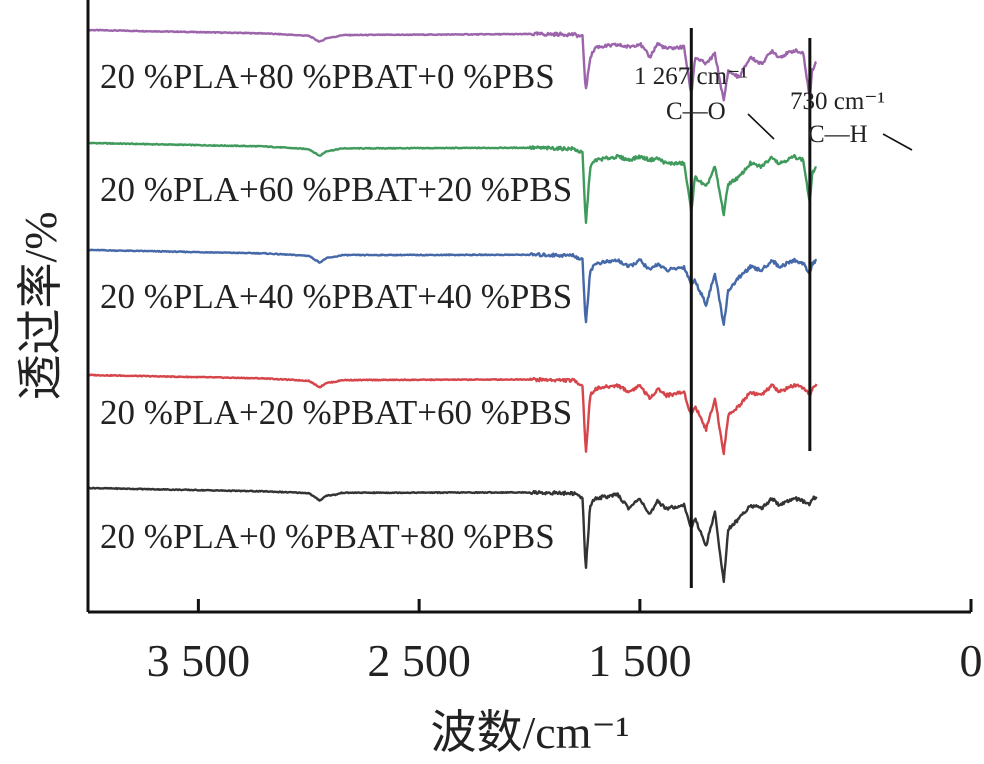  Describe the element at coordinates (529, 732) in the screenshot. I see `x-axis-title: 波数/cm⁻¹` at that location.